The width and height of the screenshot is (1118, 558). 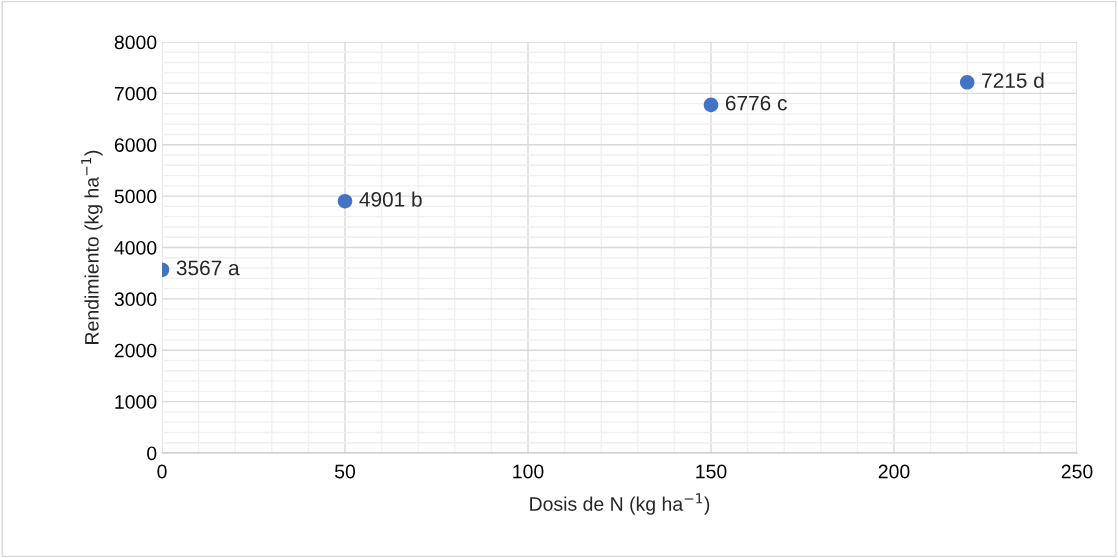 What do you see at coordinates (345, 471) in the screenshot?
I see `x-tick-label: 50` at bounding box center [345, 471].